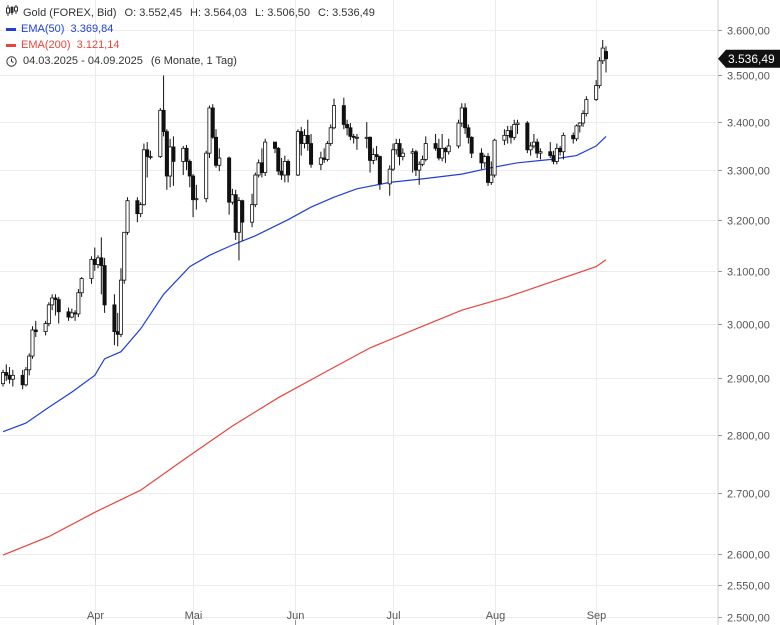  What do you see at coordinates (46, 45) in the screenshot?
I see `ema200-label: EMA(200)` at bounding box center [46, 45].